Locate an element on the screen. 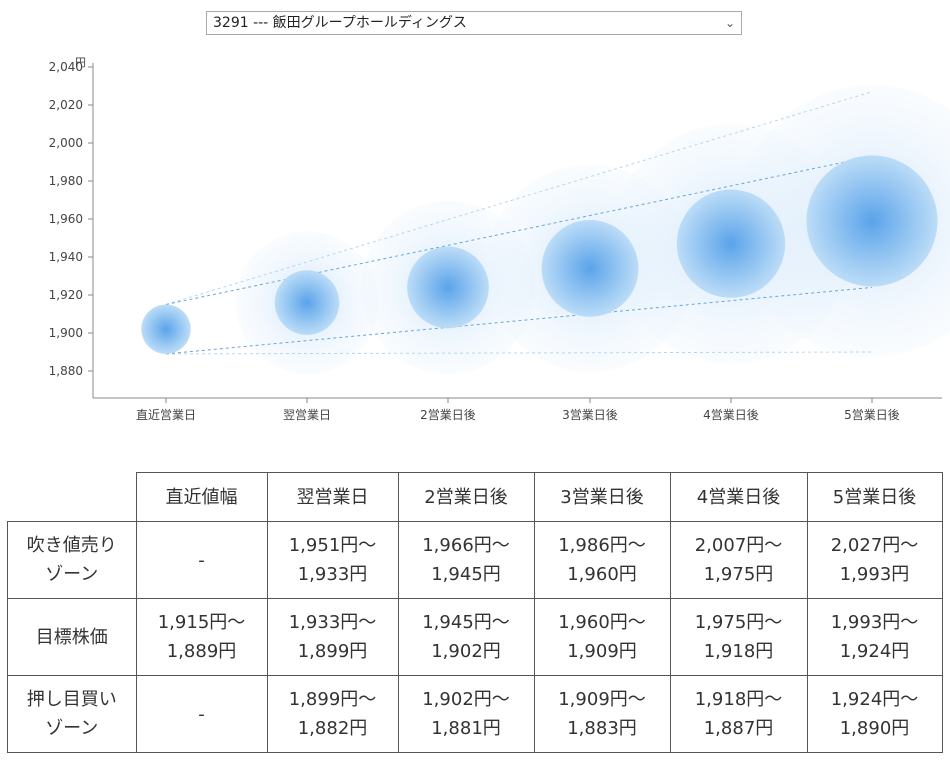 The height and width of the screenshot is (764, 950). col-header: 3営業日後 is located at coordinates (602, 497).